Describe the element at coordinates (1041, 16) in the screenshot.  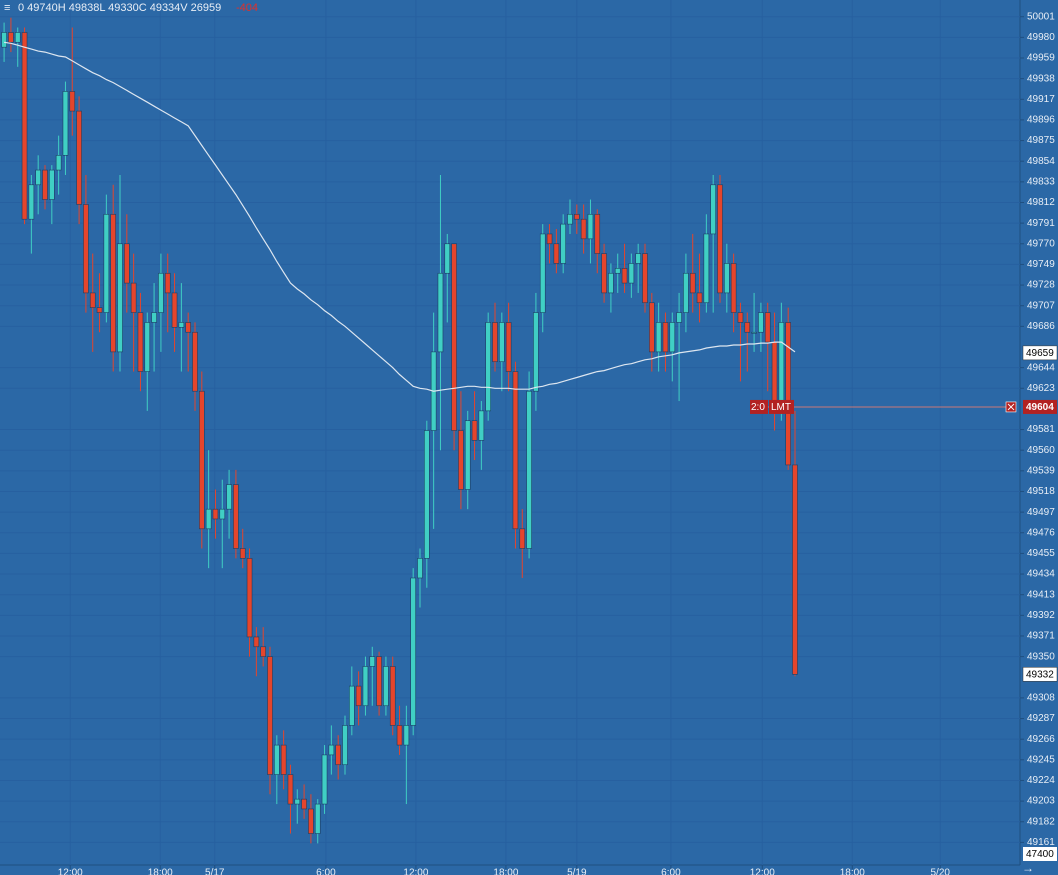
I see `y-tick-label: 50001` at that location.